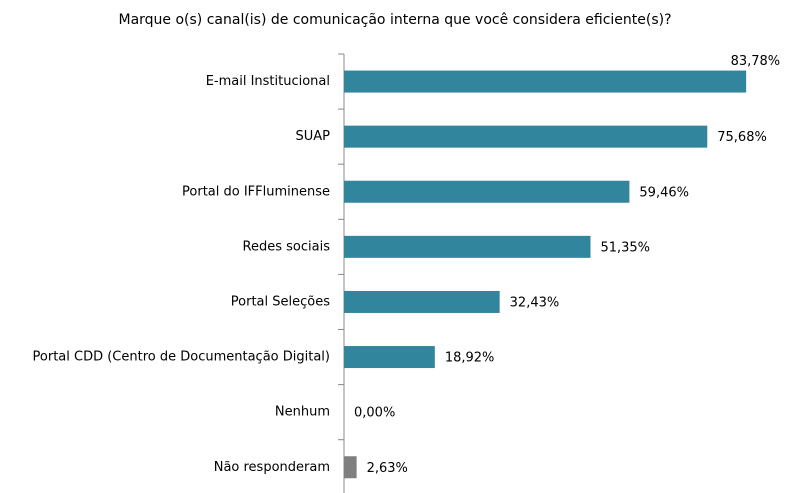 This screenshot has height=493, width=791. Describe the element at coordinates (387, 468) in the screenshot. I see `value-label: 2,63%` at that location.